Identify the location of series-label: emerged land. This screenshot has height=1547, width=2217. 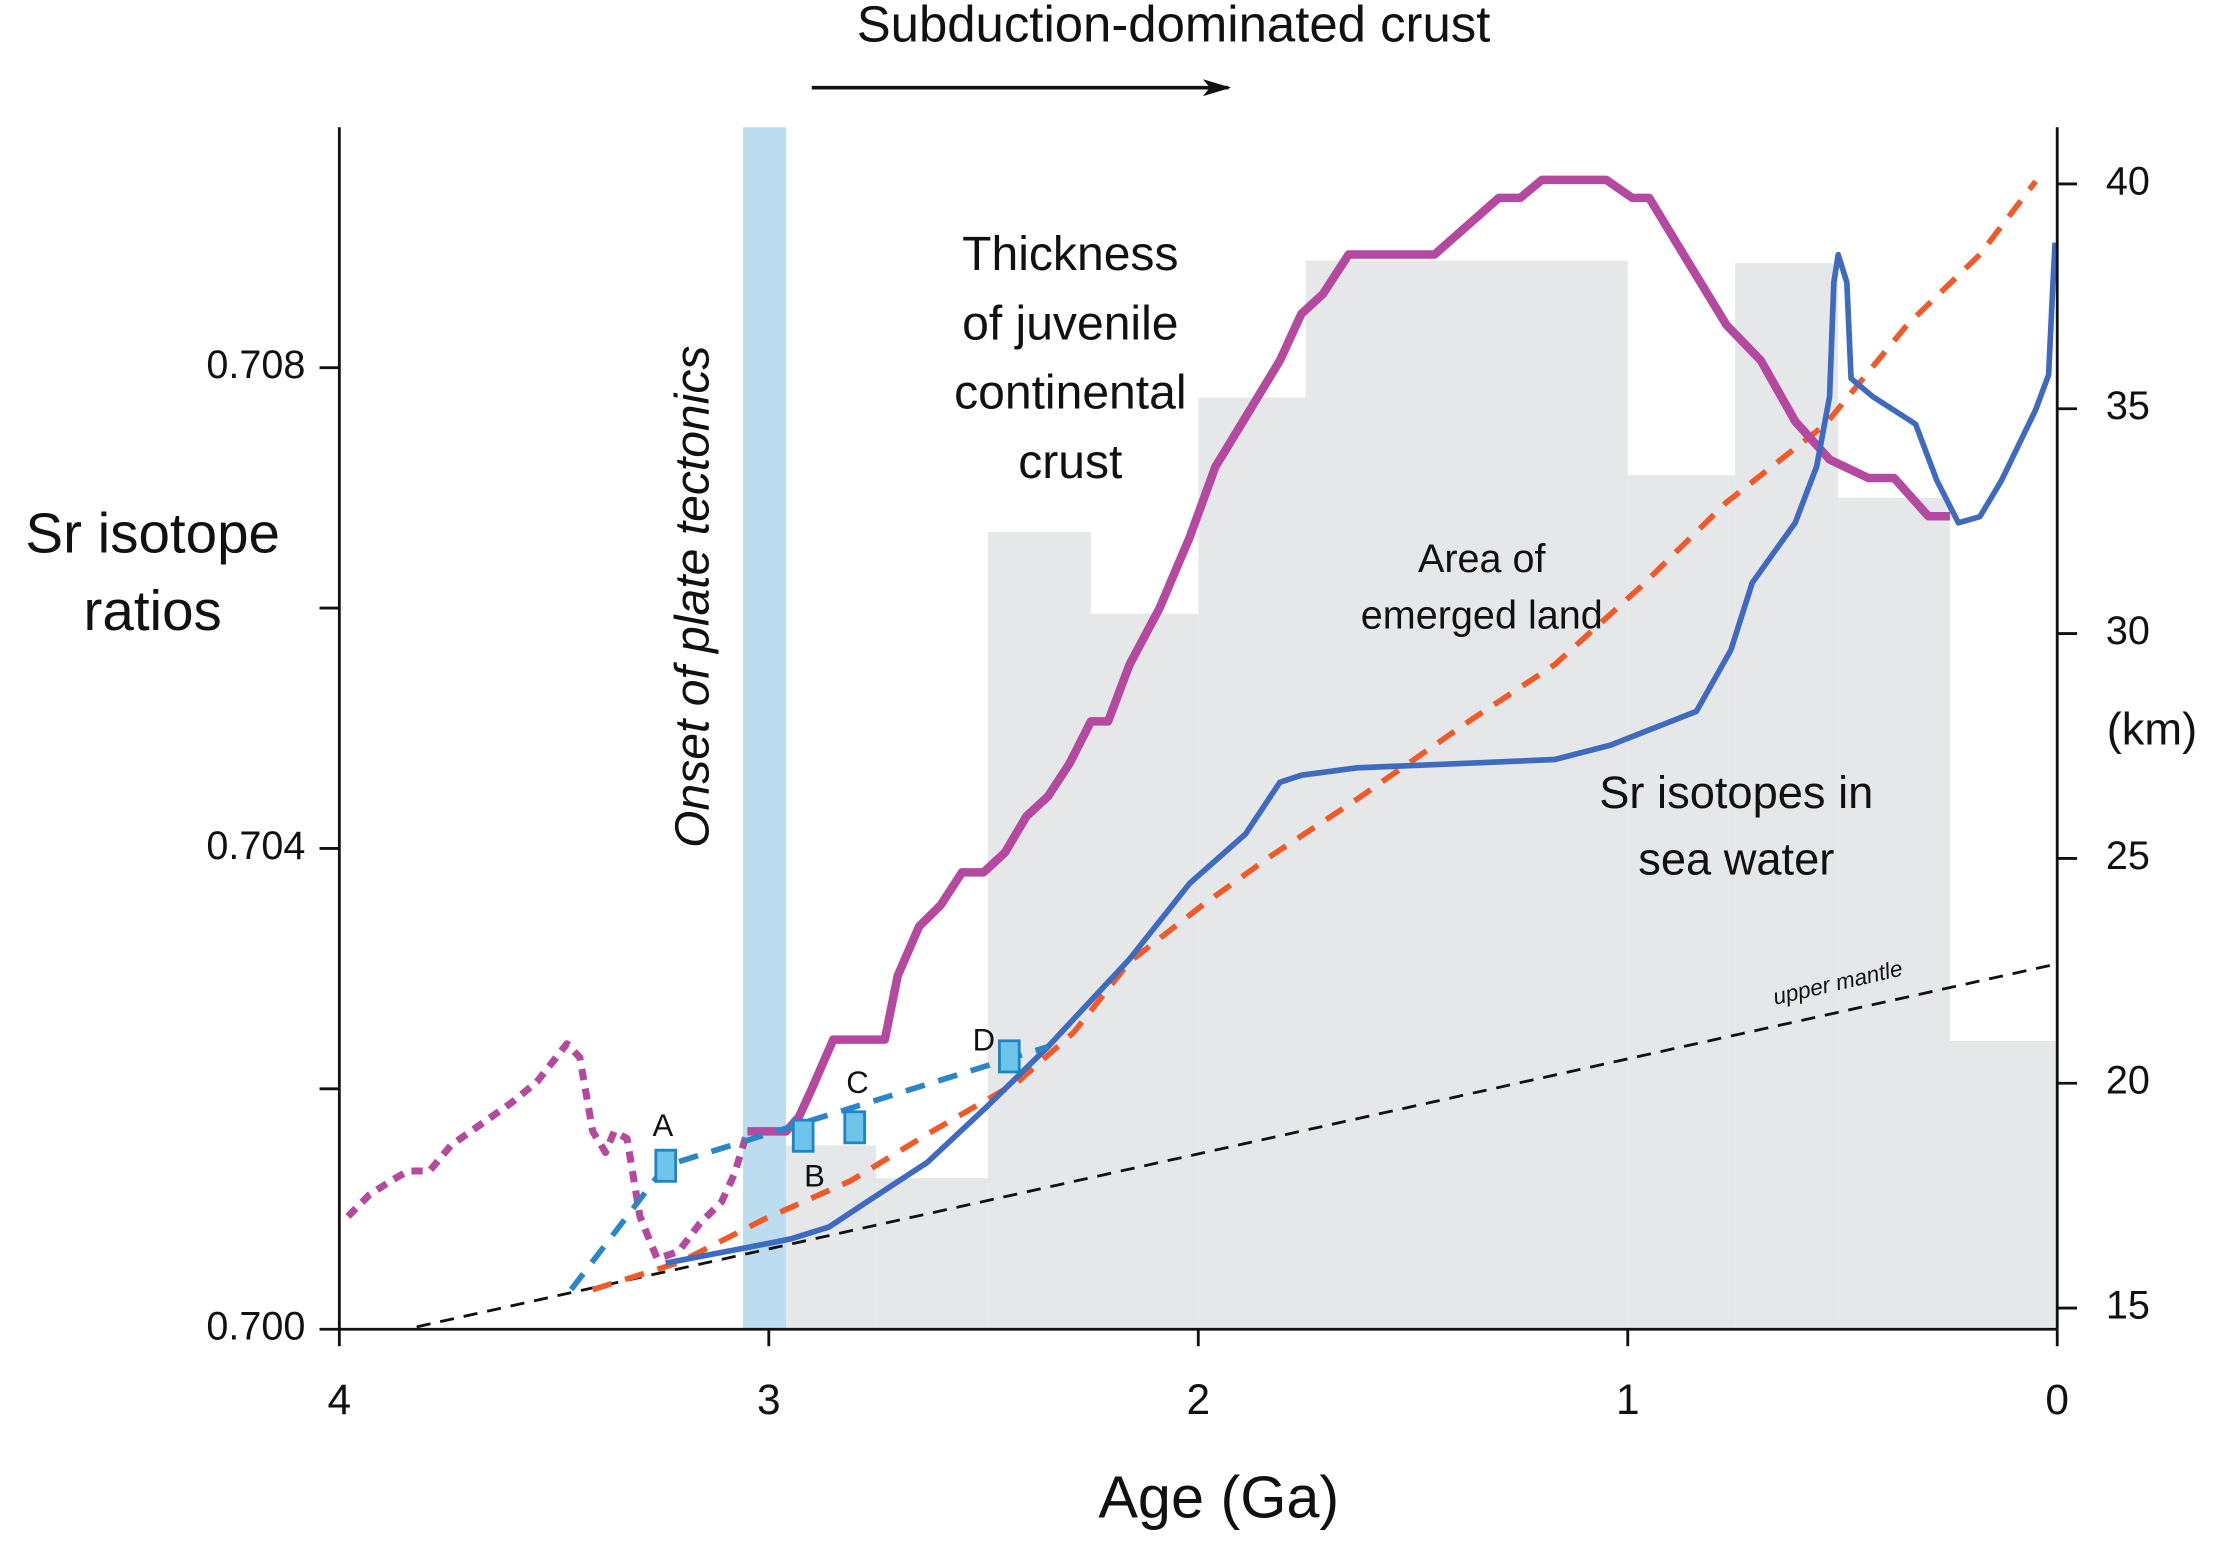
(1482, 615).